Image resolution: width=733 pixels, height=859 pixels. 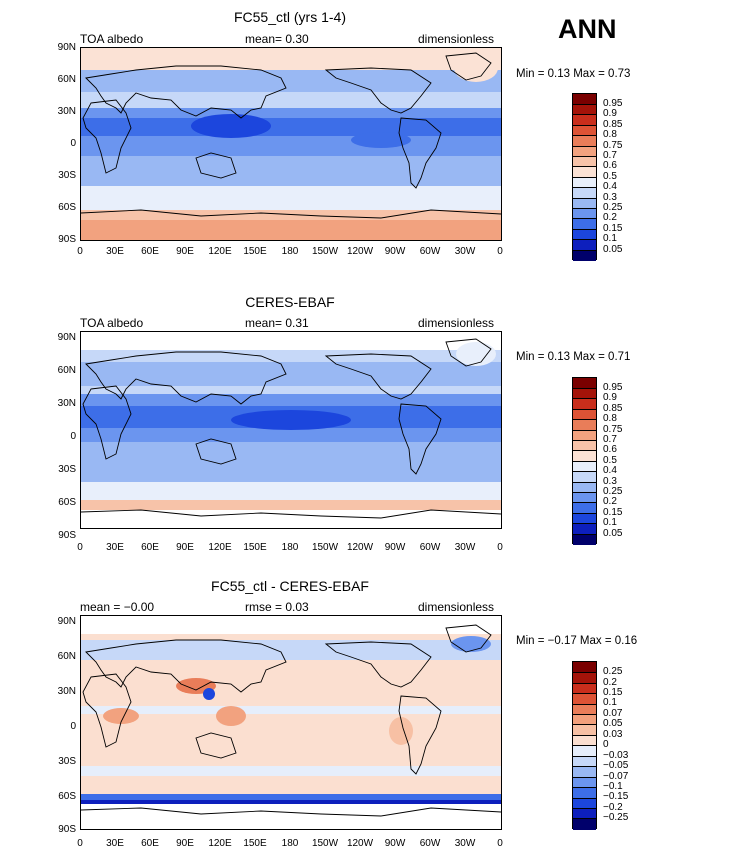 I want to click on colorbar-label: 0.03, so click(x=613, y=734).